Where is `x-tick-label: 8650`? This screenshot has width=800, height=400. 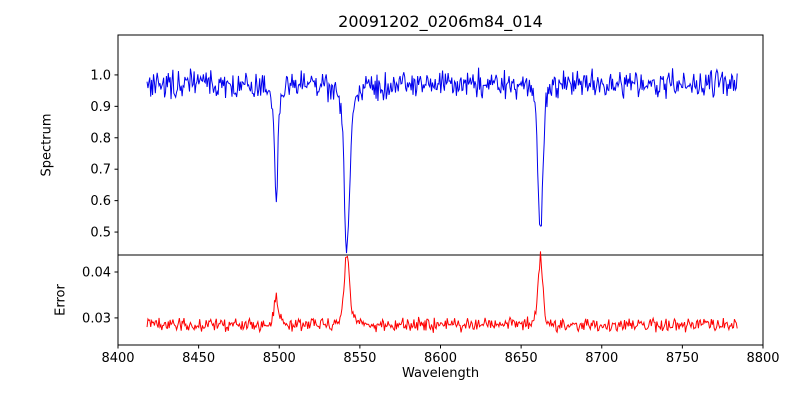
x-tick-label: 8650 is located at coordinates (521, 358).